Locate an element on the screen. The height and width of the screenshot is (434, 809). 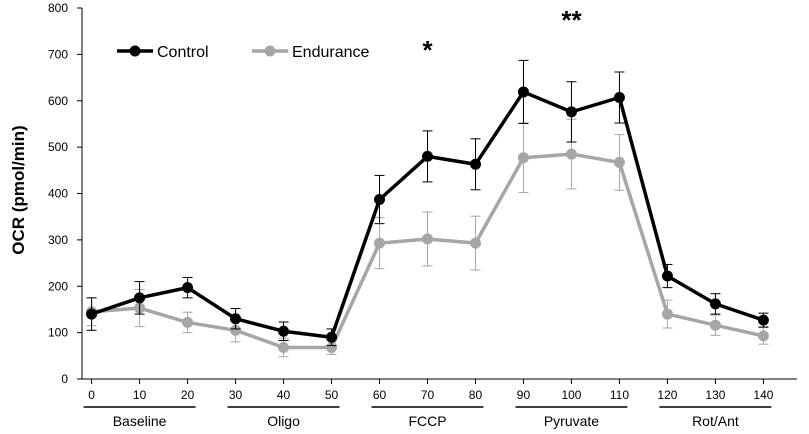
x-tick-label: 80 is located at coordinates (476, 395).